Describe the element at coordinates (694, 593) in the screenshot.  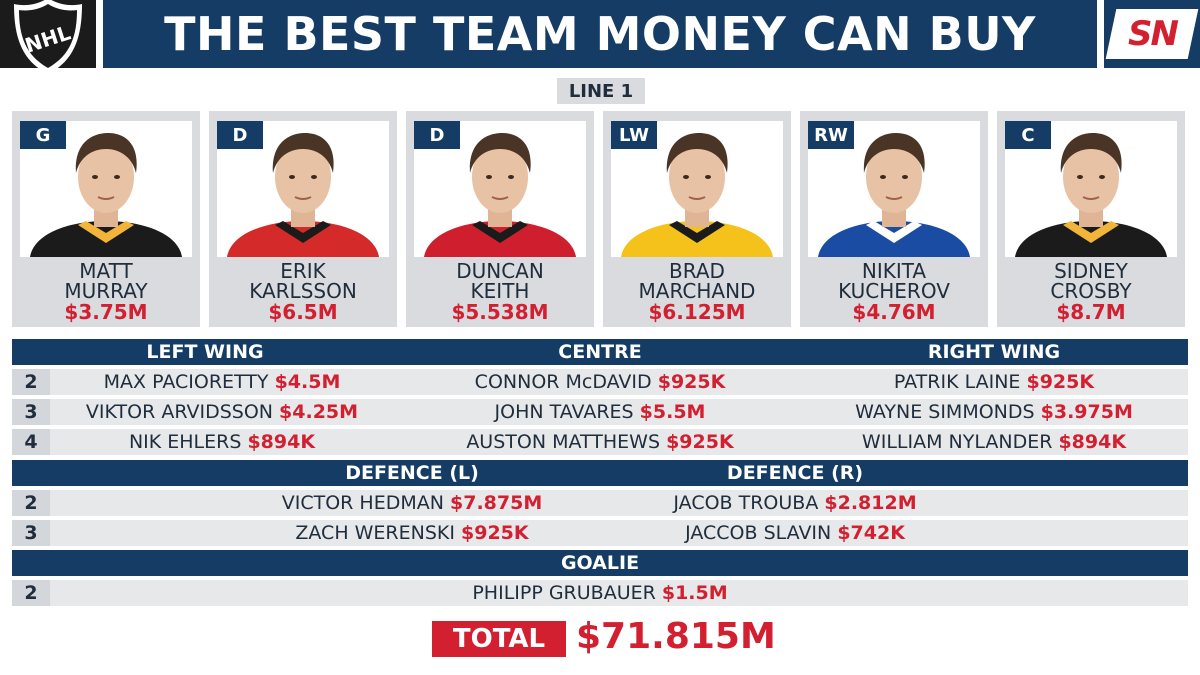
I see `player-salary: $1.5M` at that location.